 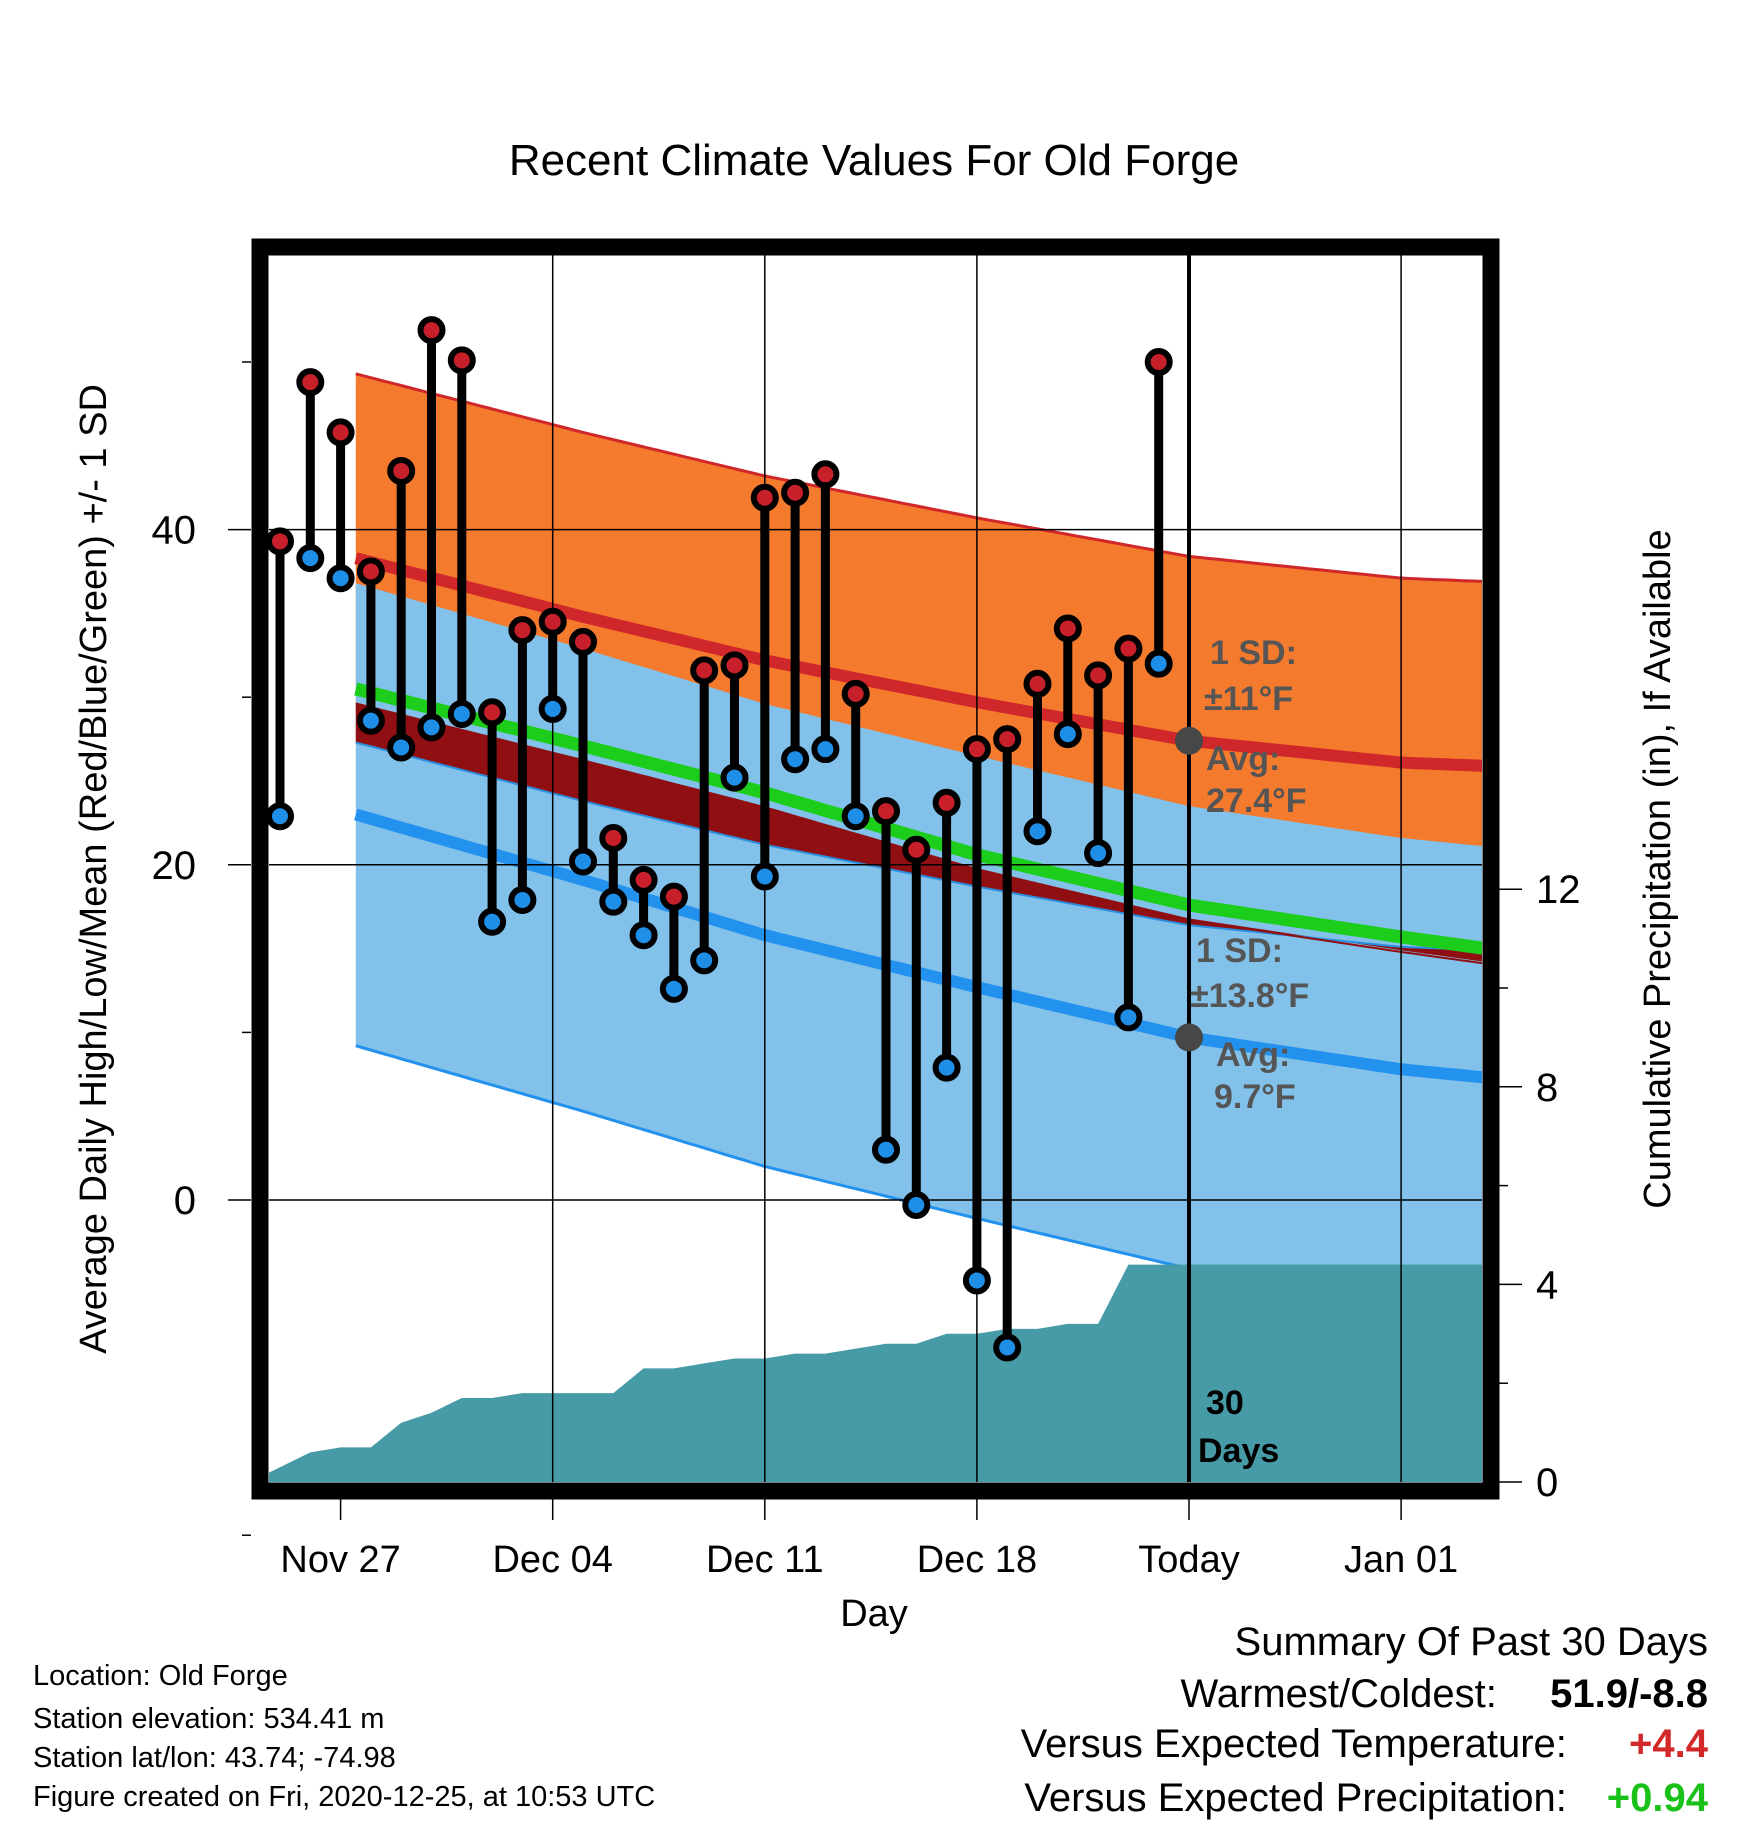 I want to click on y2-tick-label: 0, so click(x=1547, y=1483).